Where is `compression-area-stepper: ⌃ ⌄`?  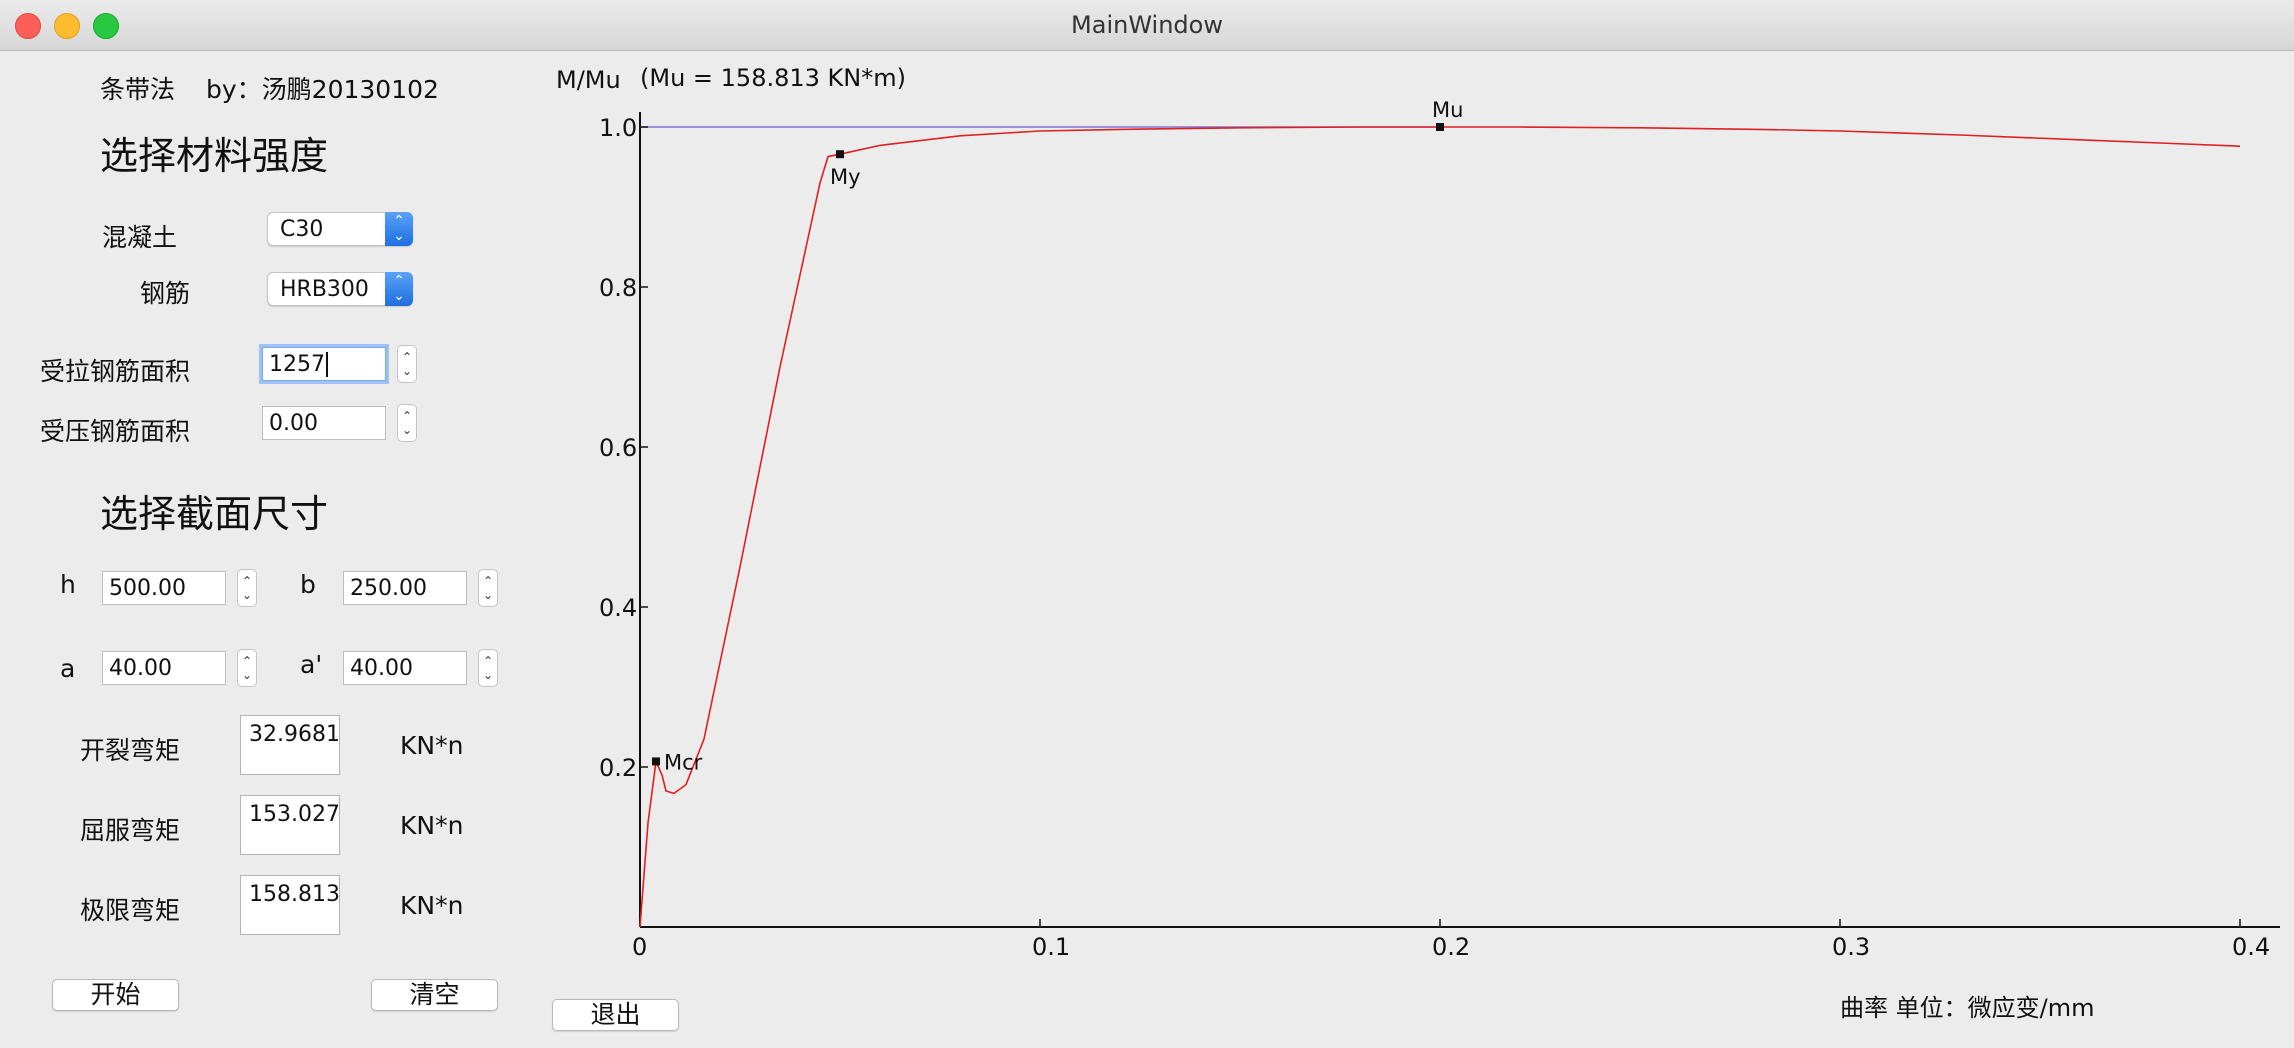
compression-area-stepper: ⌃ ⌄ is located at coordinates (407, 423).